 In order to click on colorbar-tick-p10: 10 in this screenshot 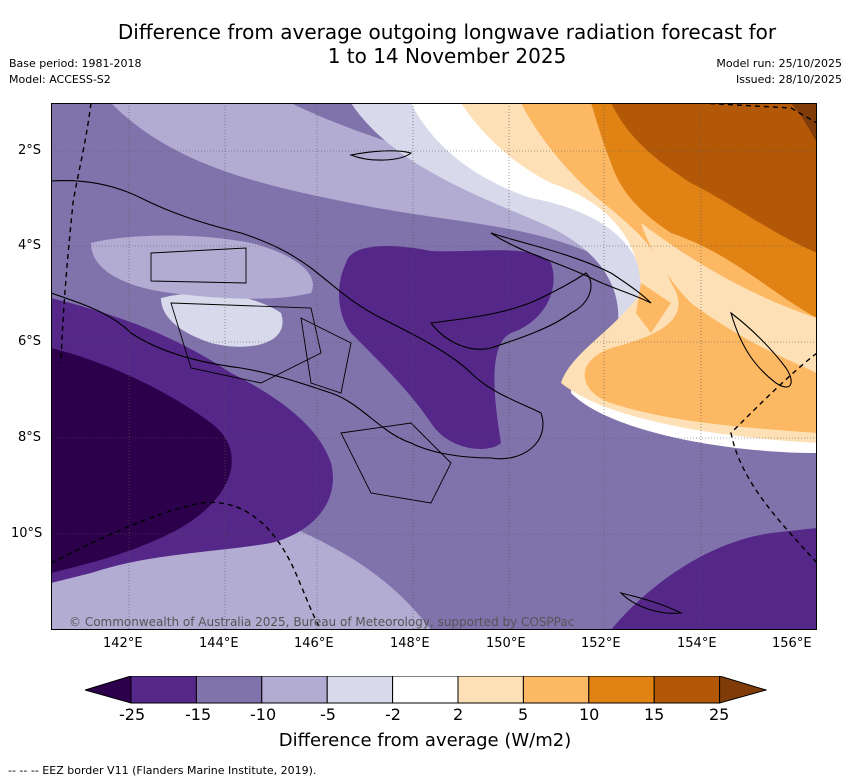, I will do `click(589, 714)`.